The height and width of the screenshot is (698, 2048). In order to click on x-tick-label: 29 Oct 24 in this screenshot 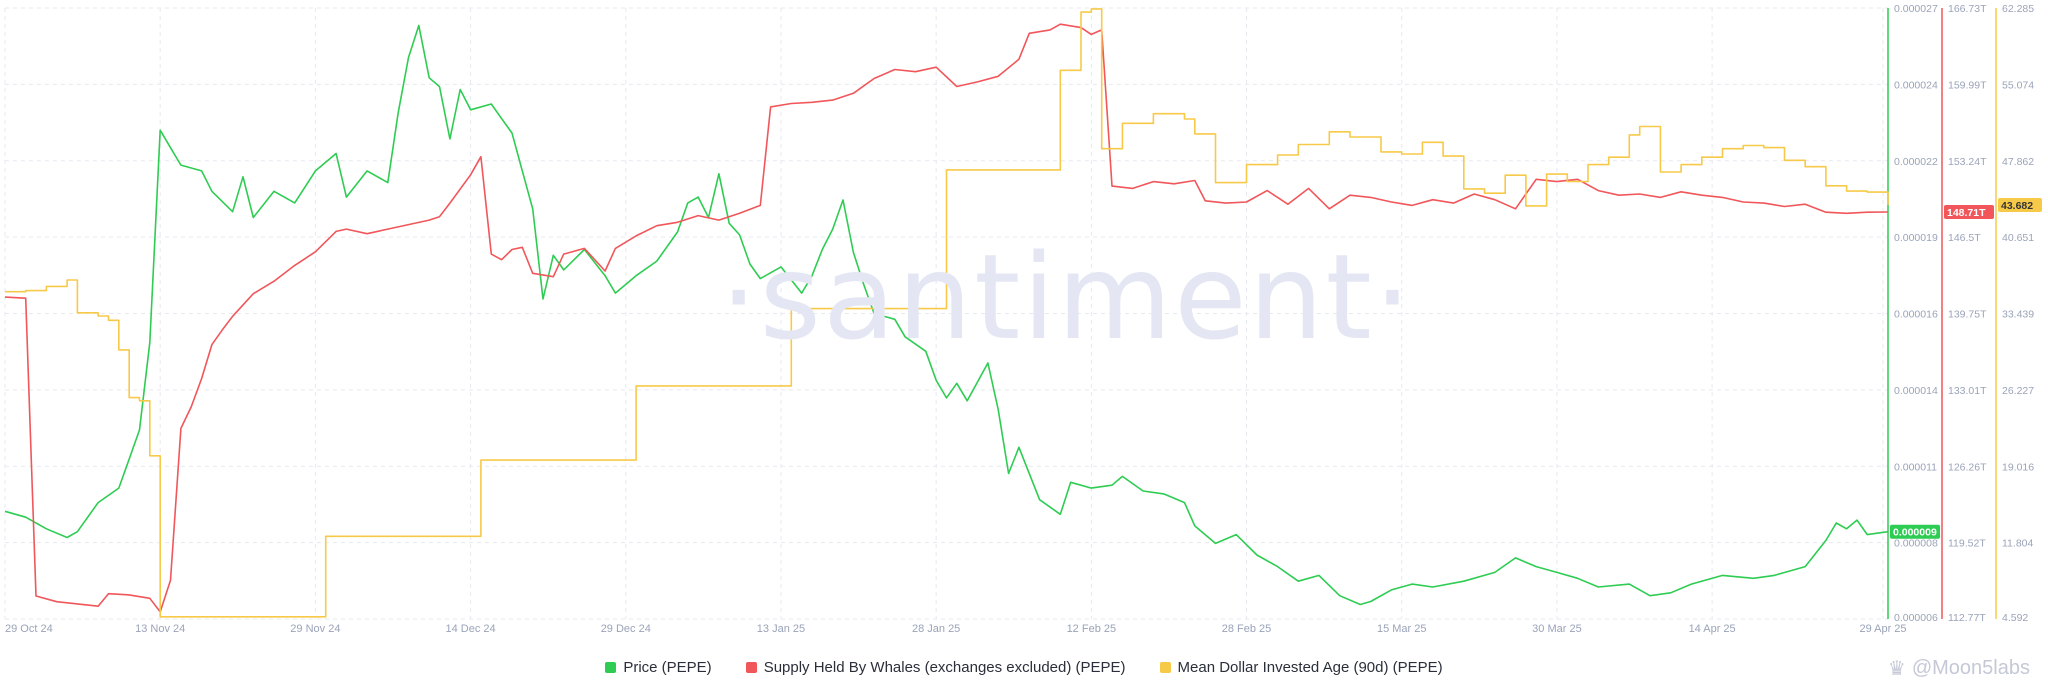, I will do `click(29, 629)`.